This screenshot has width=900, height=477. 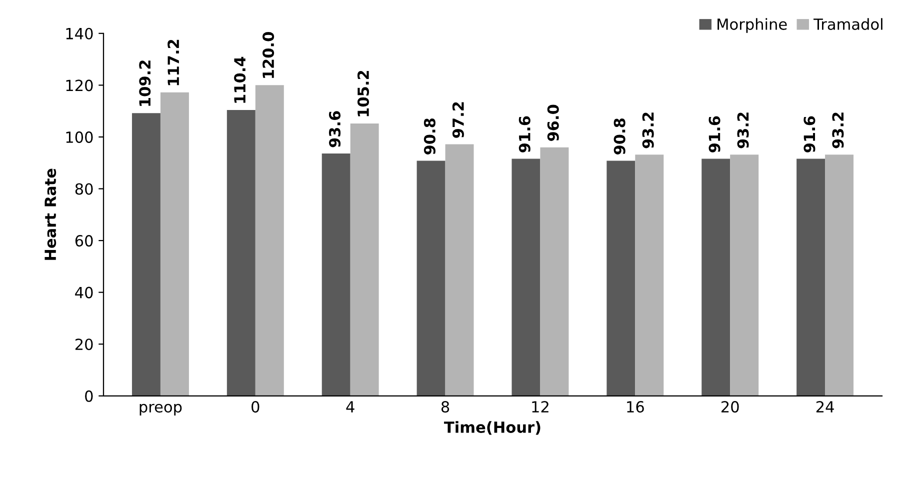 I want to click on y-tick-label: 60, so click(x=84, y=241).